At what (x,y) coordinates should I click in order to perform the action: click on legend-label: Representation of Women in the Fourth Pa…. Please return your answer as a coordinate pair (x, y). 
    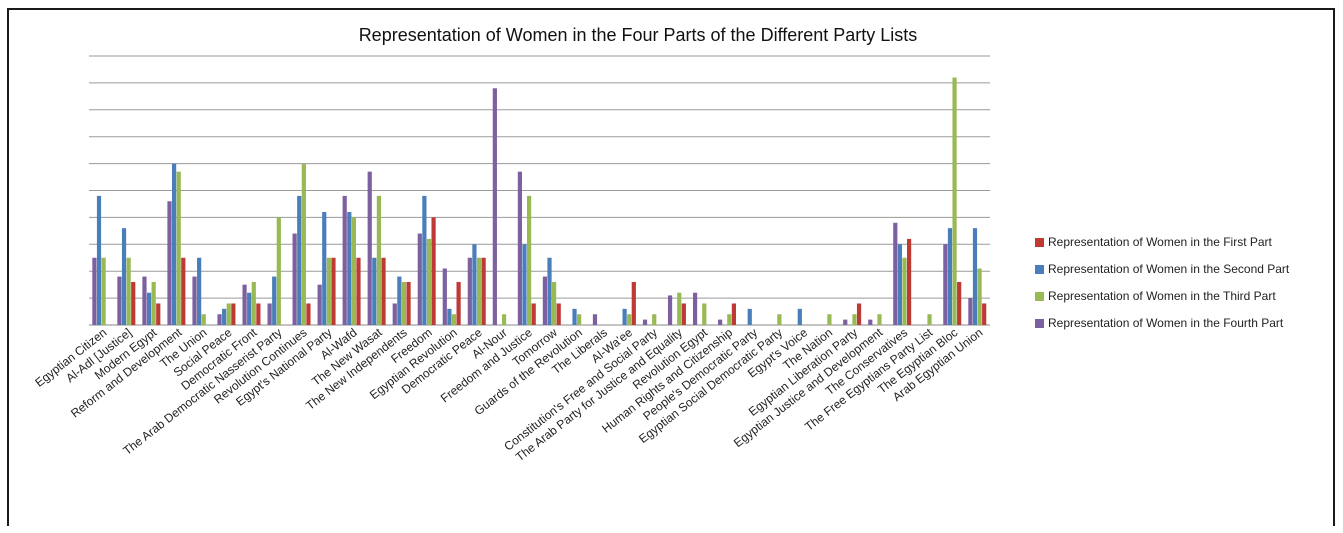
    Looking at the image, I should click on (1166, 323).